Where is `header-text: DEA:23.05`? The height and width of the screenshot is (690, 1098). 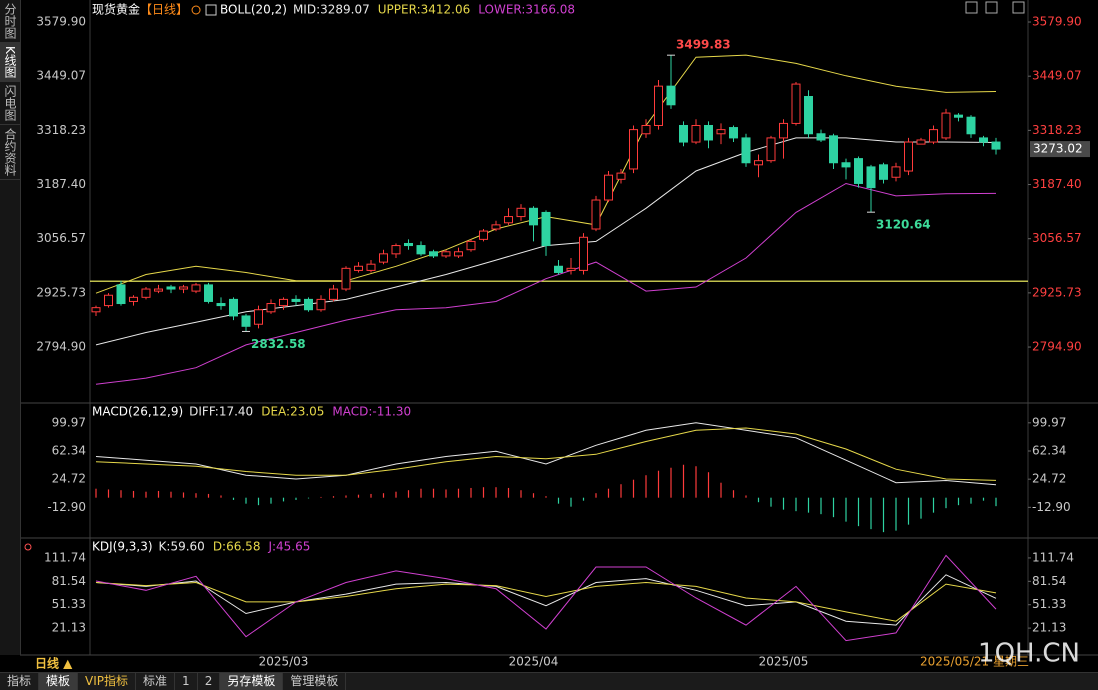
header-text: DEA:23.05 is located at coordinates (292, 412).